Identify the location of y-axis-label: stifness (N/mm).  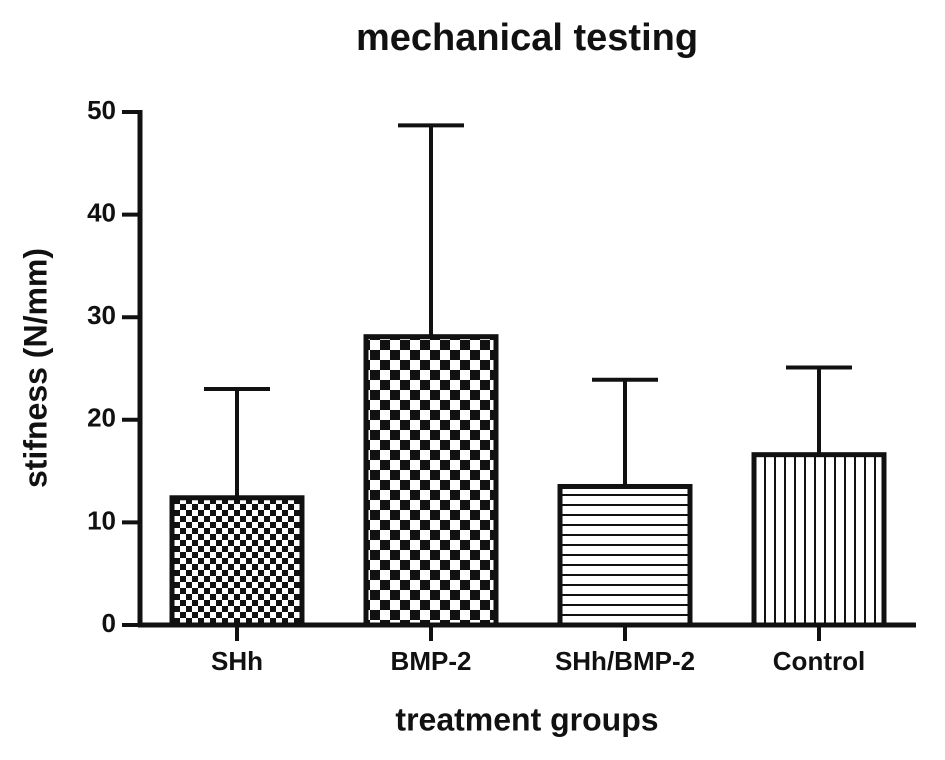
(35, 368).